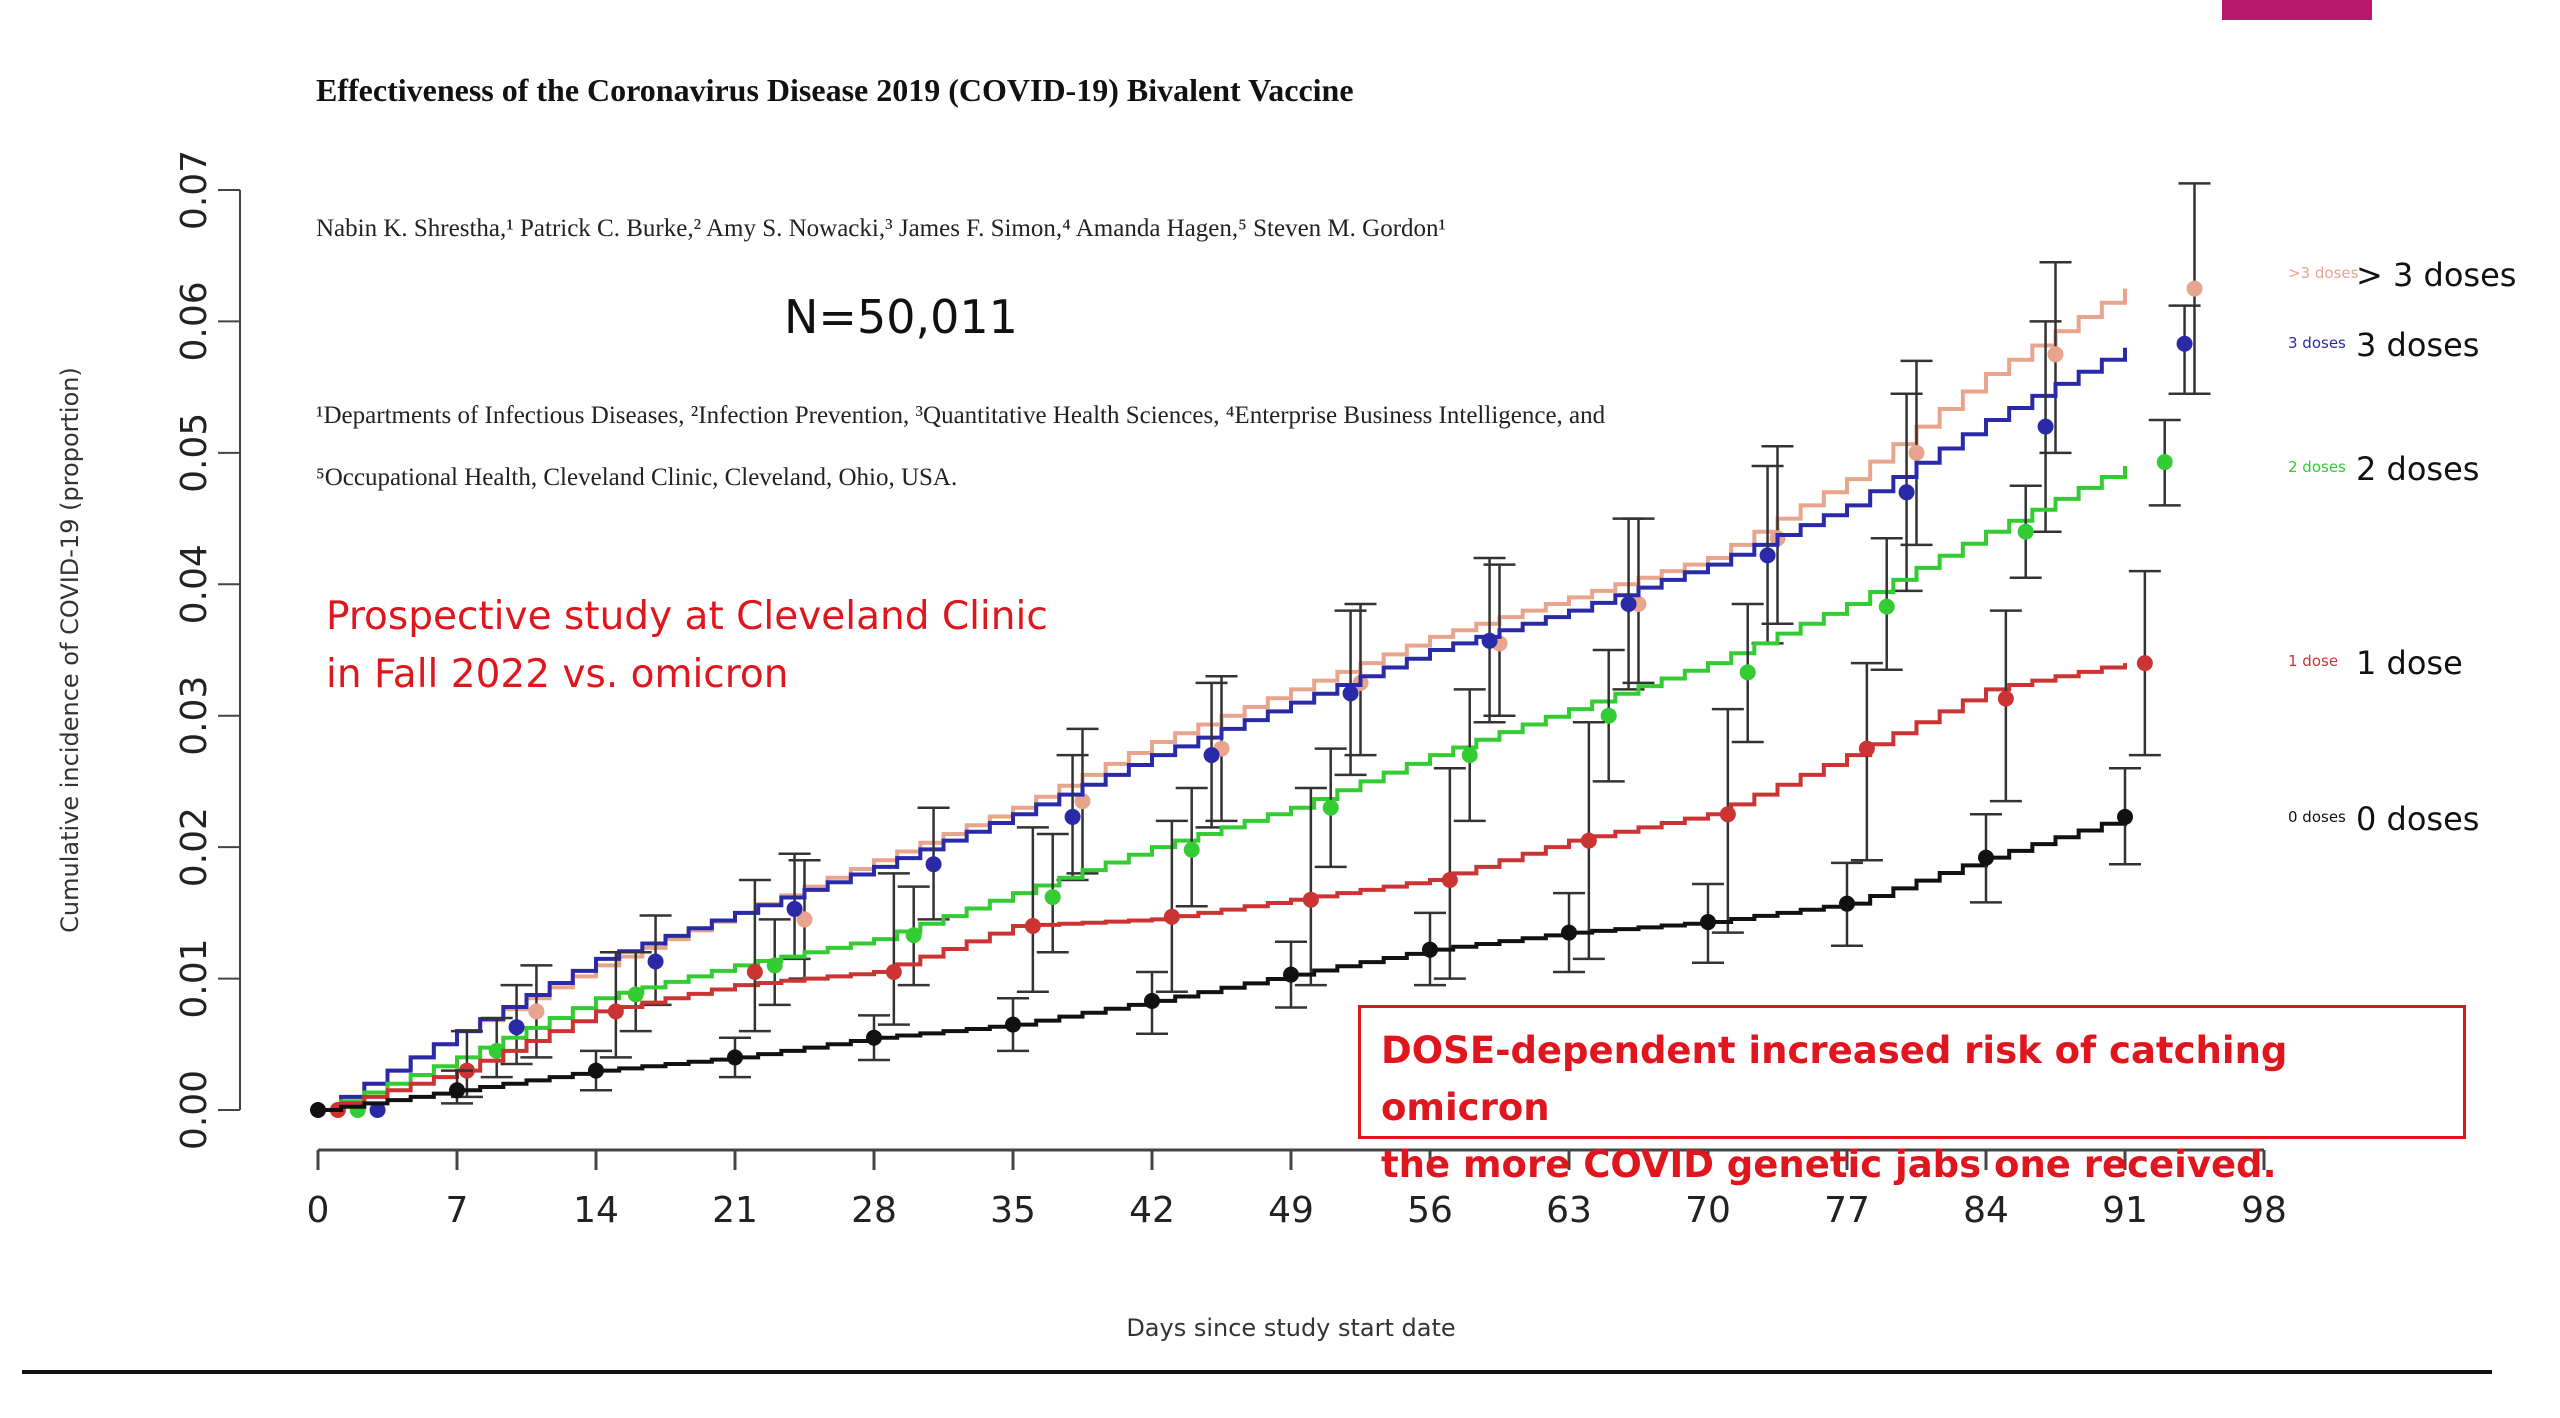 The width and height of the screenshot is (2560, 1418). Describe the element at coordinates (2125, 1210) in the screenshot. I see `x-tick-label: 91` at that location.